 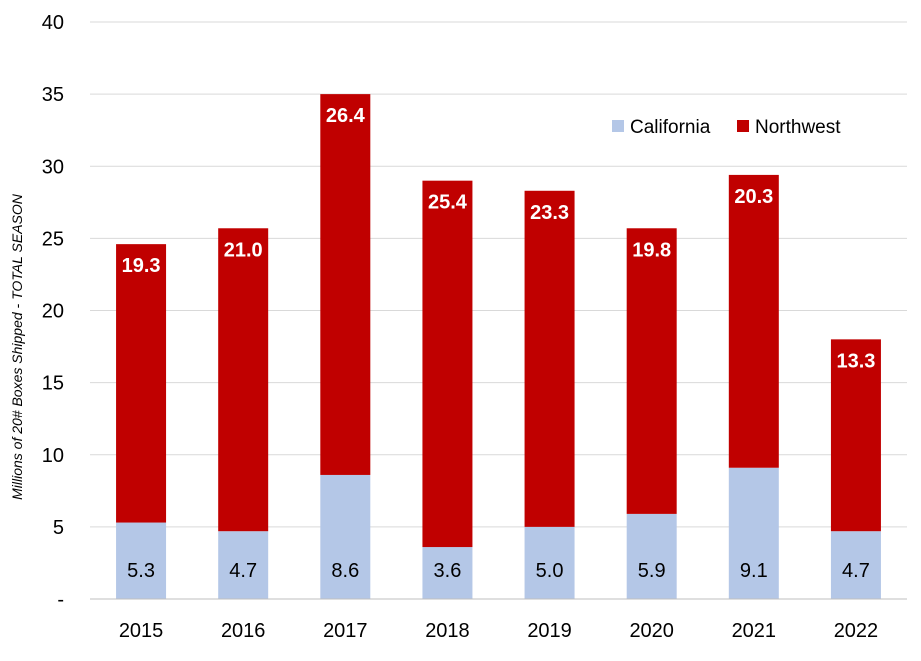 What do you see at coordinates (754, 571) in the screenshot?
I see `data-label-california: 9.1` at bounding box center [754, 571].